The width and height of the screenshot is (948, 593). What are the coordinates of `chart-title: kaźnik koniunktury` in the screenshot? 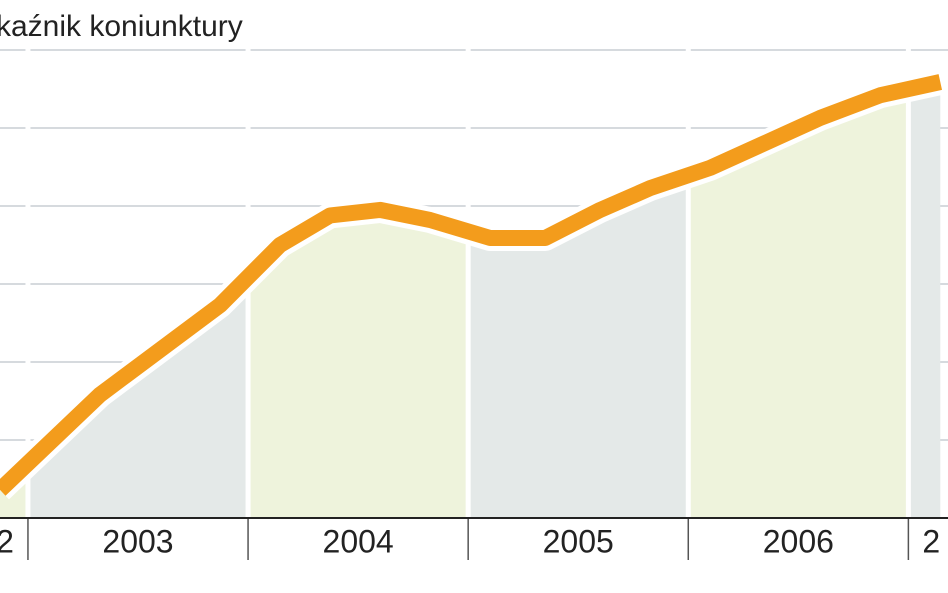 It's located at (121, 26).